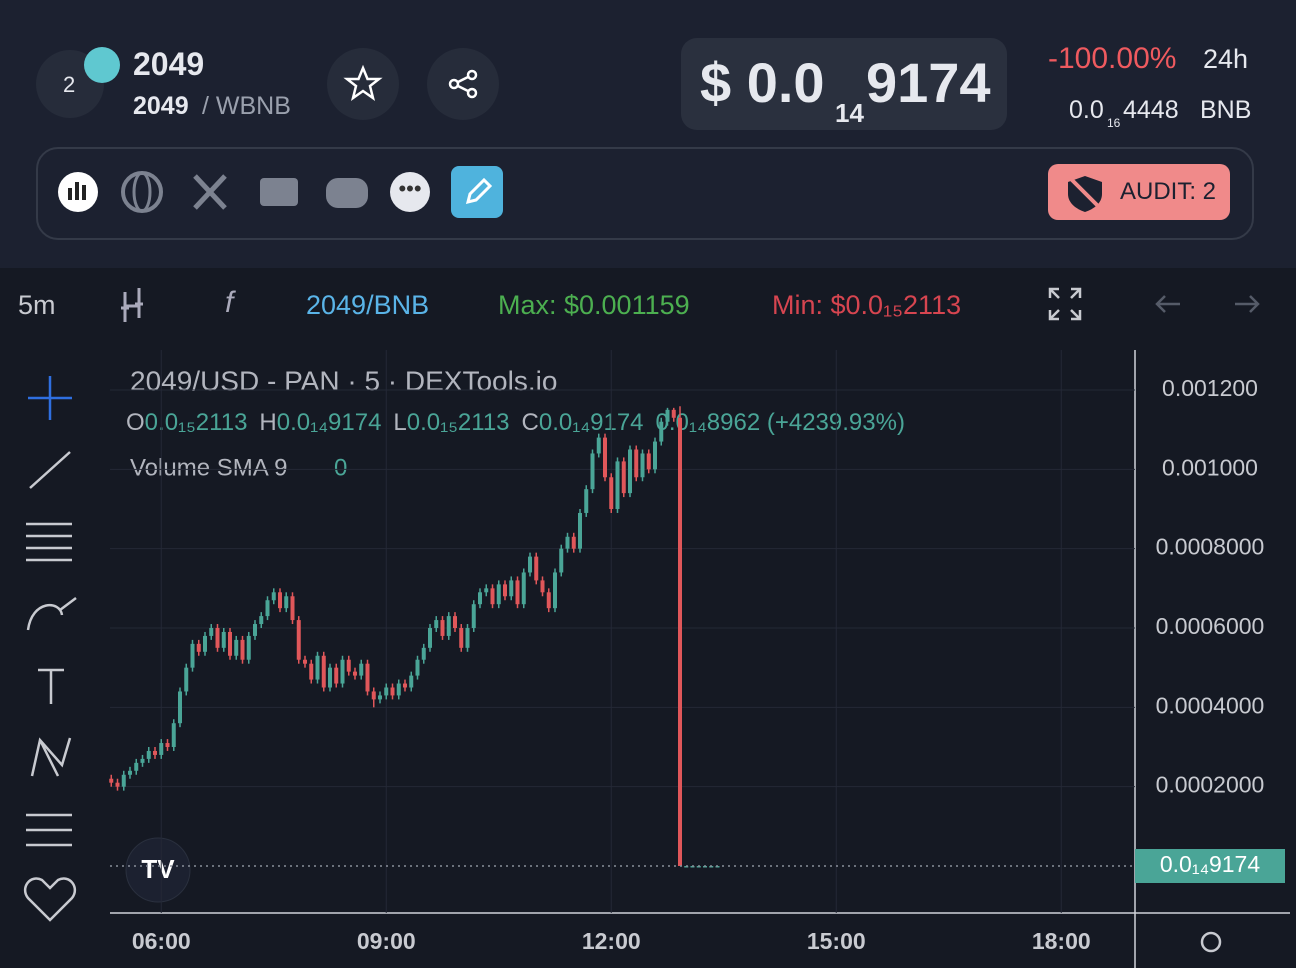 This screenshot has width=1296, height=968. Describe the element at coordinates (230, 302) in the screenshot. I see `indicators-button: f` at that location.